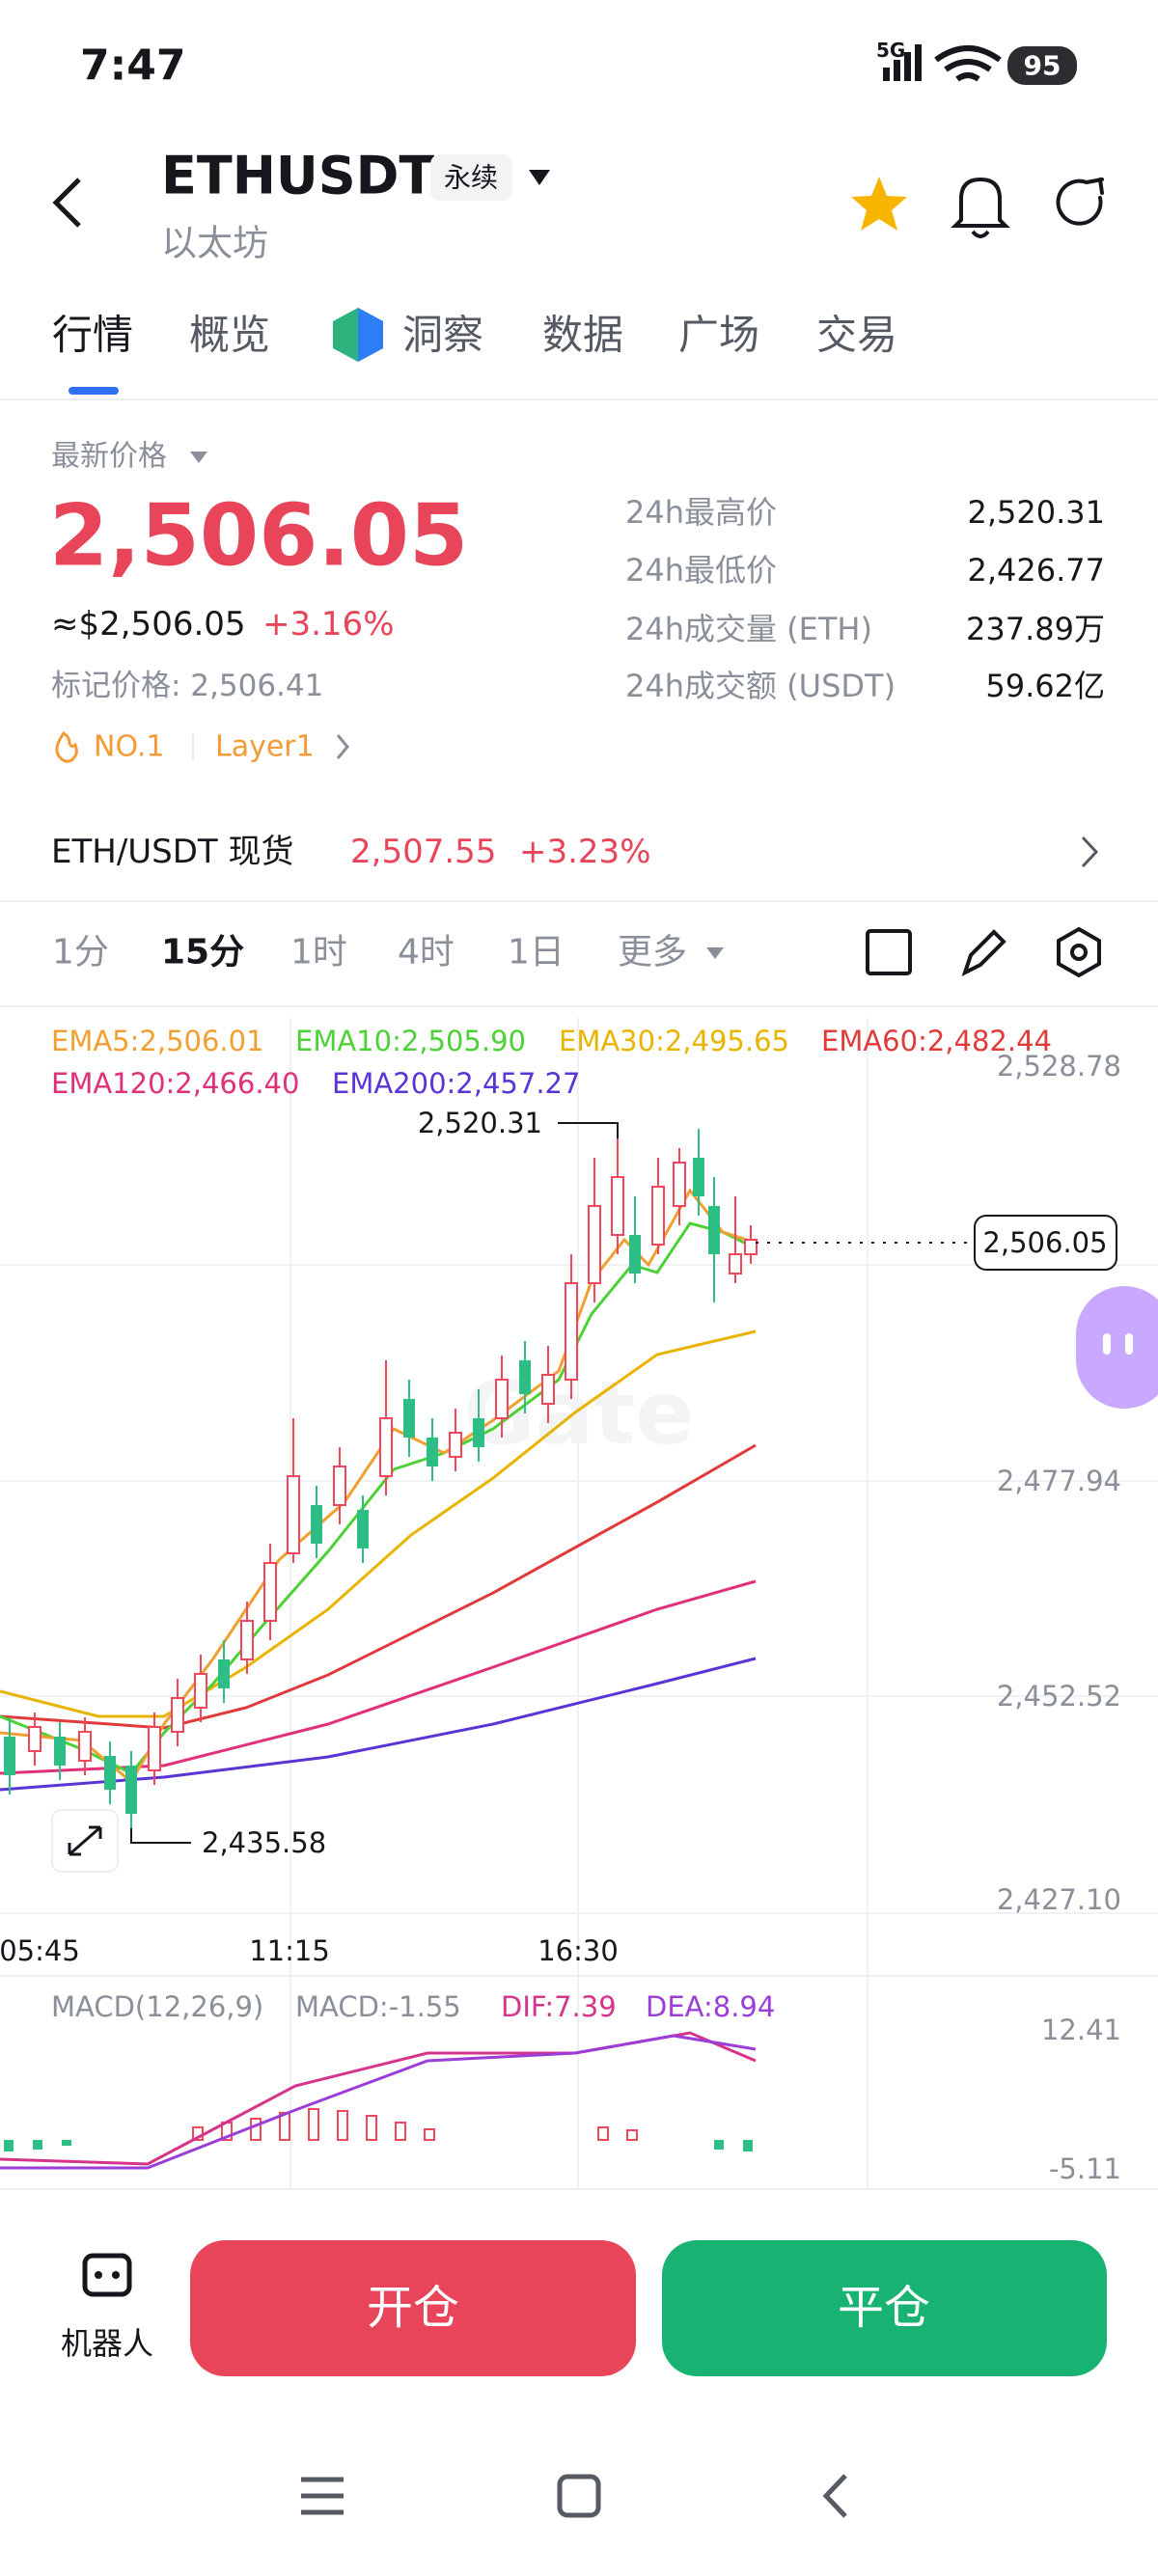  I want to click on ema-legend: EMA120:2,466.40, so click(175, 1084).